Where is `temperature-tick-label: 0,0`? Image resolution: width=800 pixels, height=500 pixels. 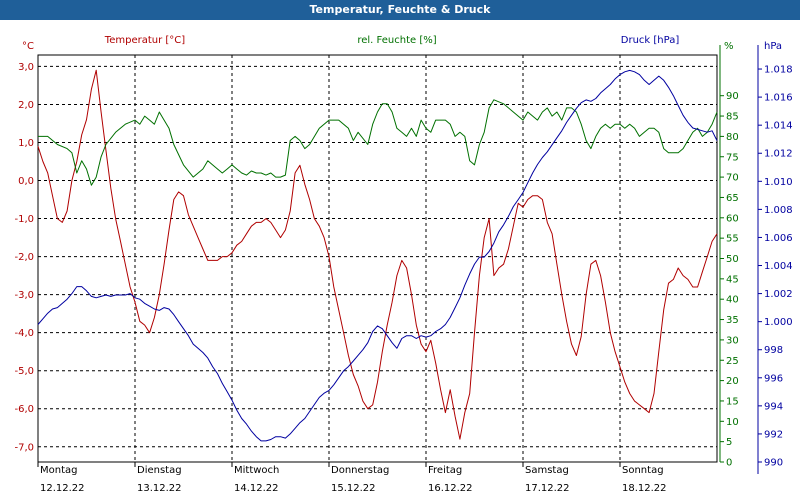 temperature-tick-label: 0,0 is located at coordinates (26, 181).